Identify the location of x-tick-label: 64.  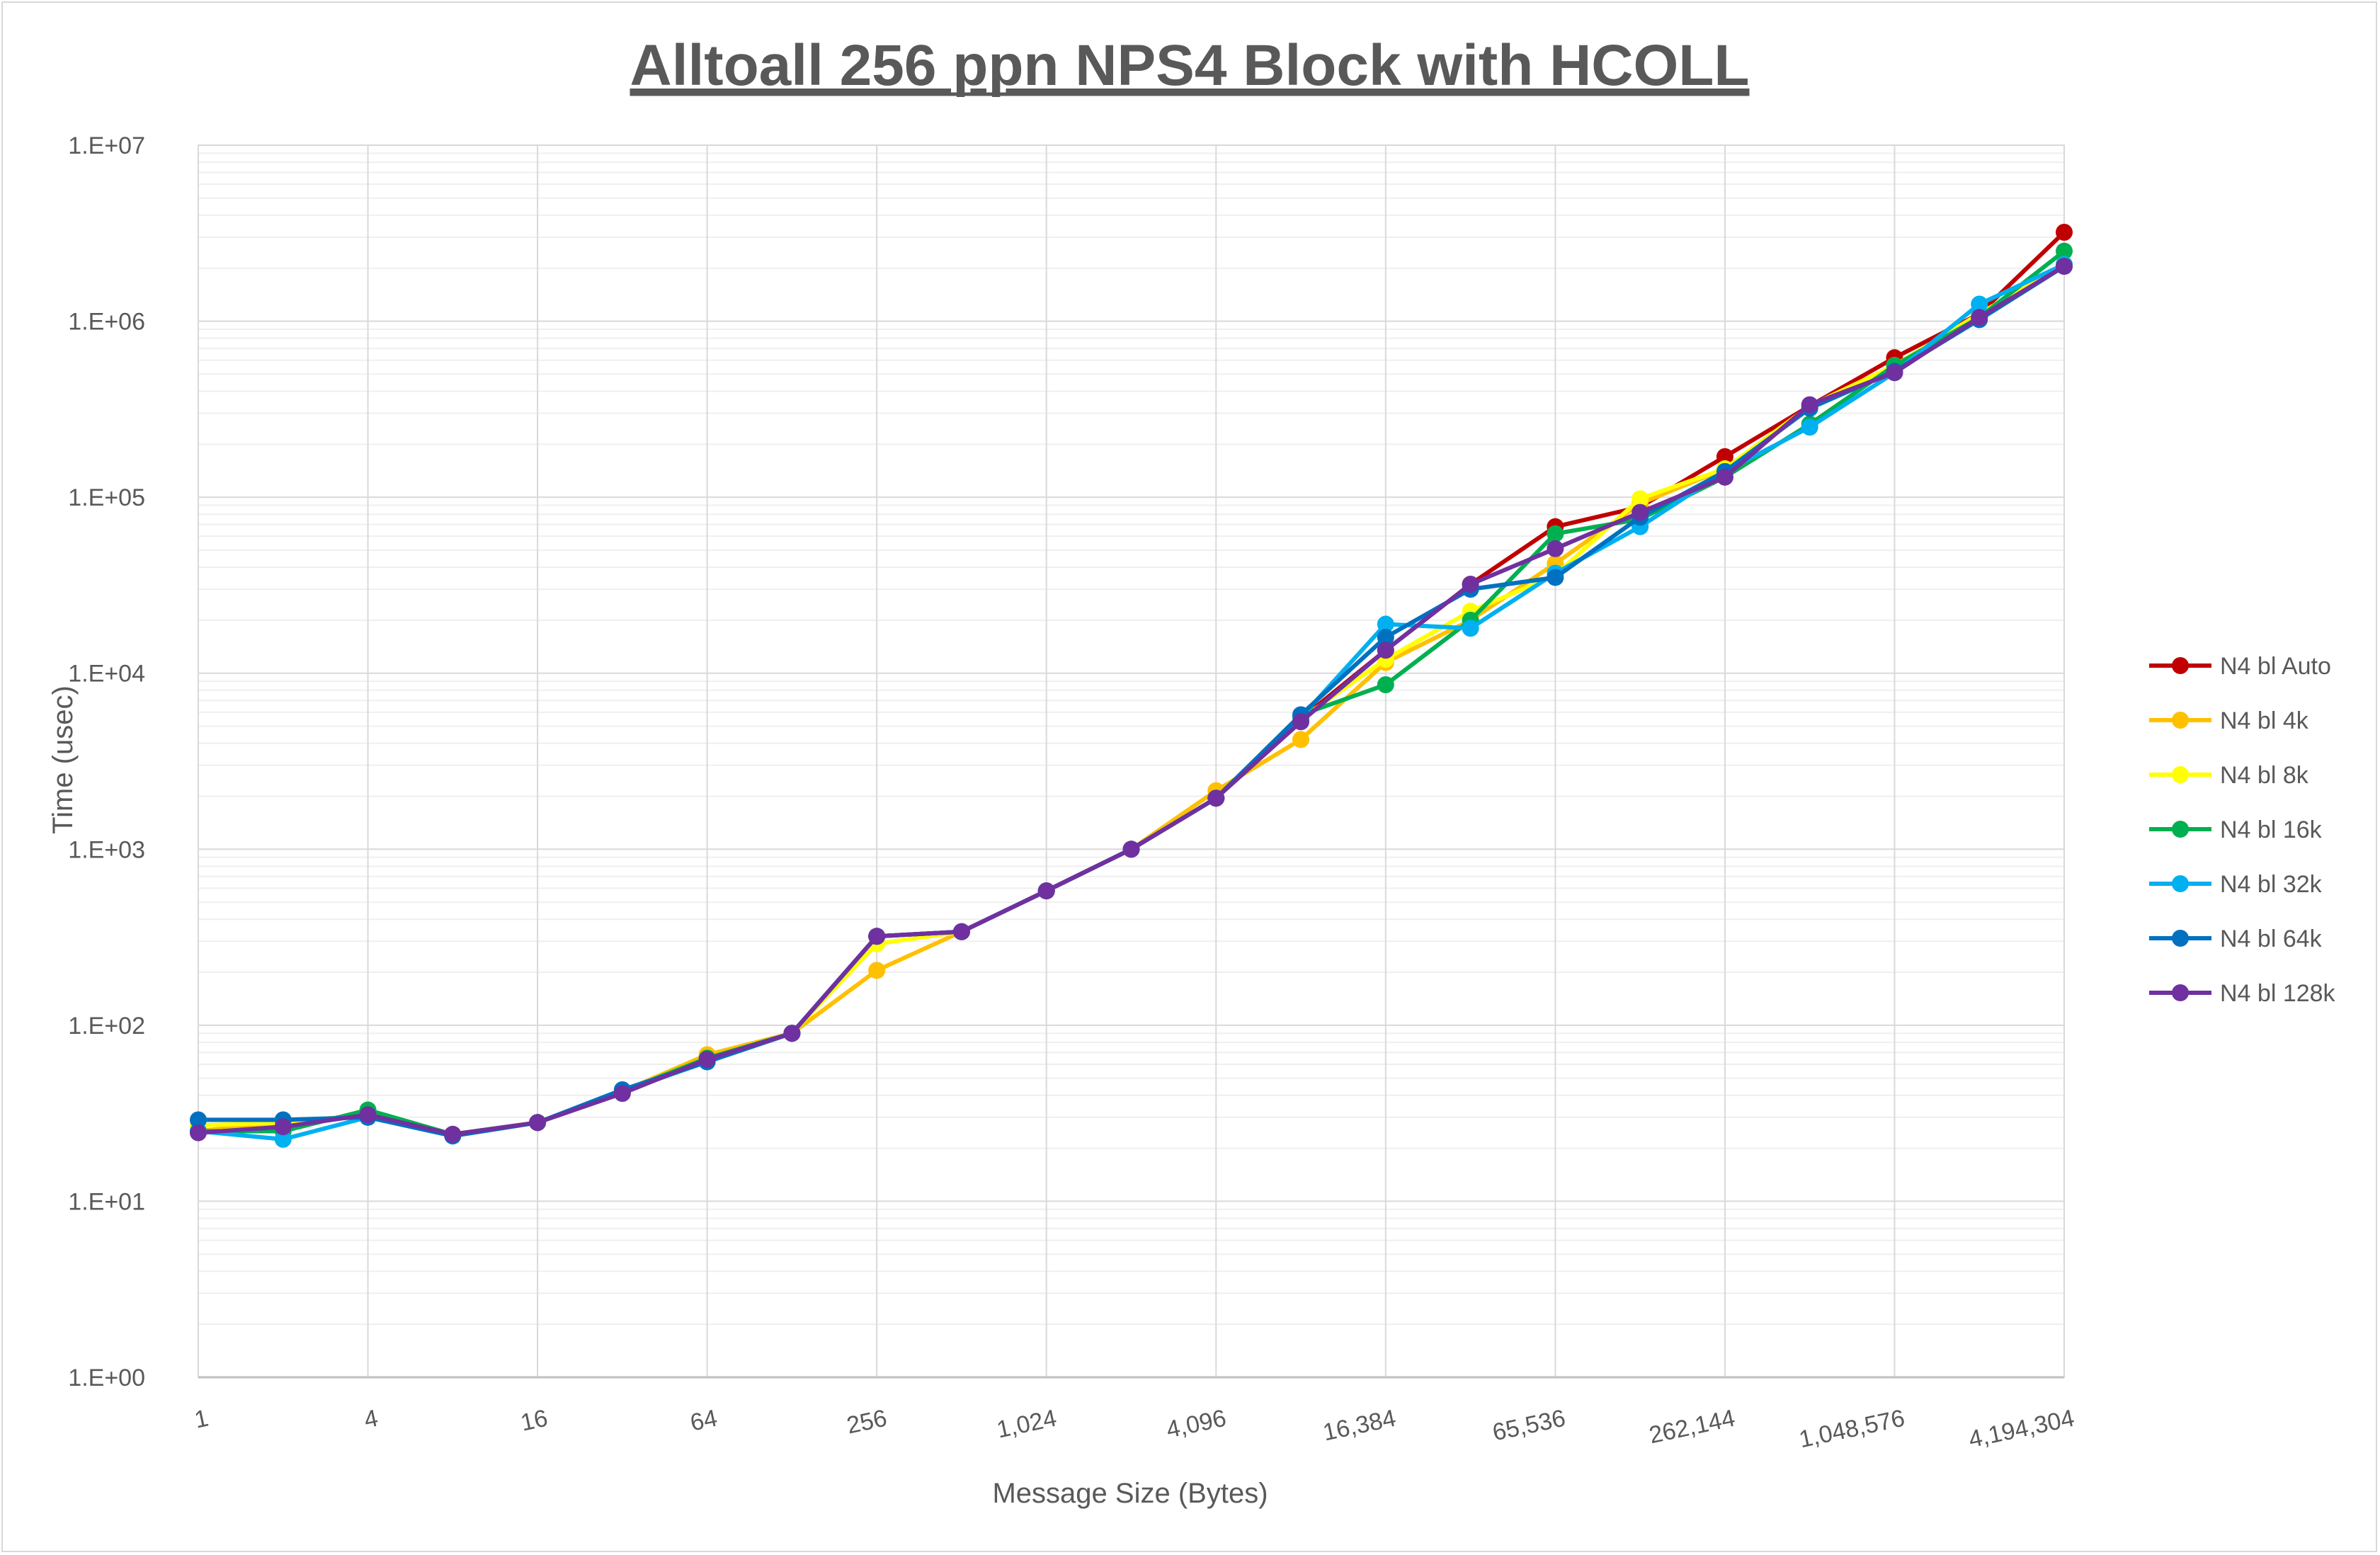
(703, 1421).